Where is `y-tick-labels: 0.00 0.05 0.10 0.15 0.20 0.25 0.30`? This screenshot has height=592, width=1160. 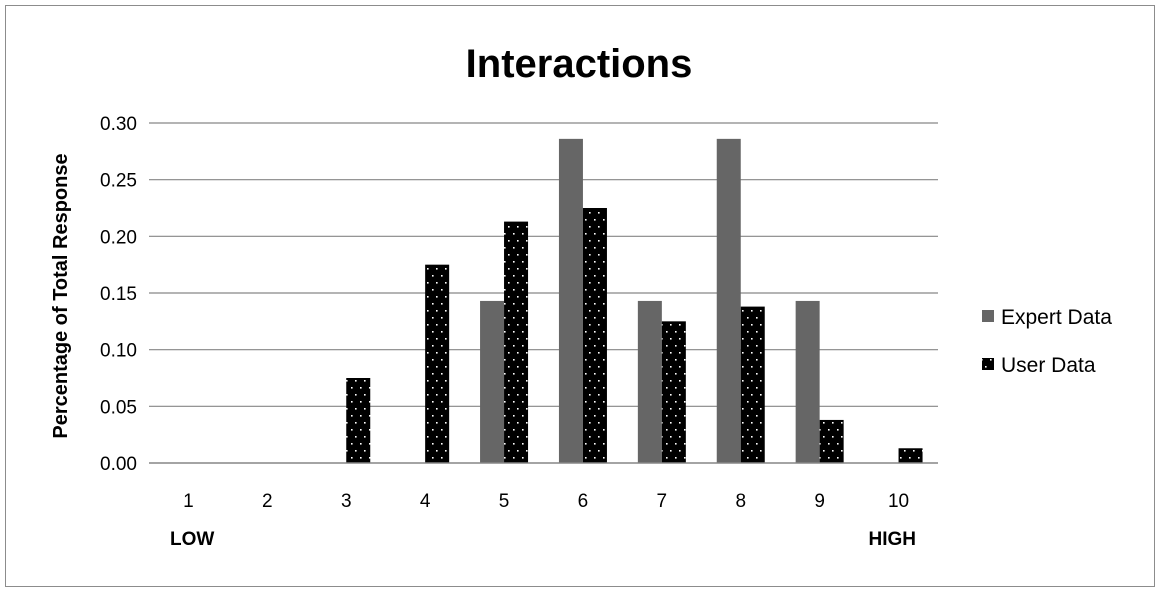 y-tick-labels: 0.00 0.05 0.10 0.15 0.20 0.25 0.30 is located at coordinates (118, 294).